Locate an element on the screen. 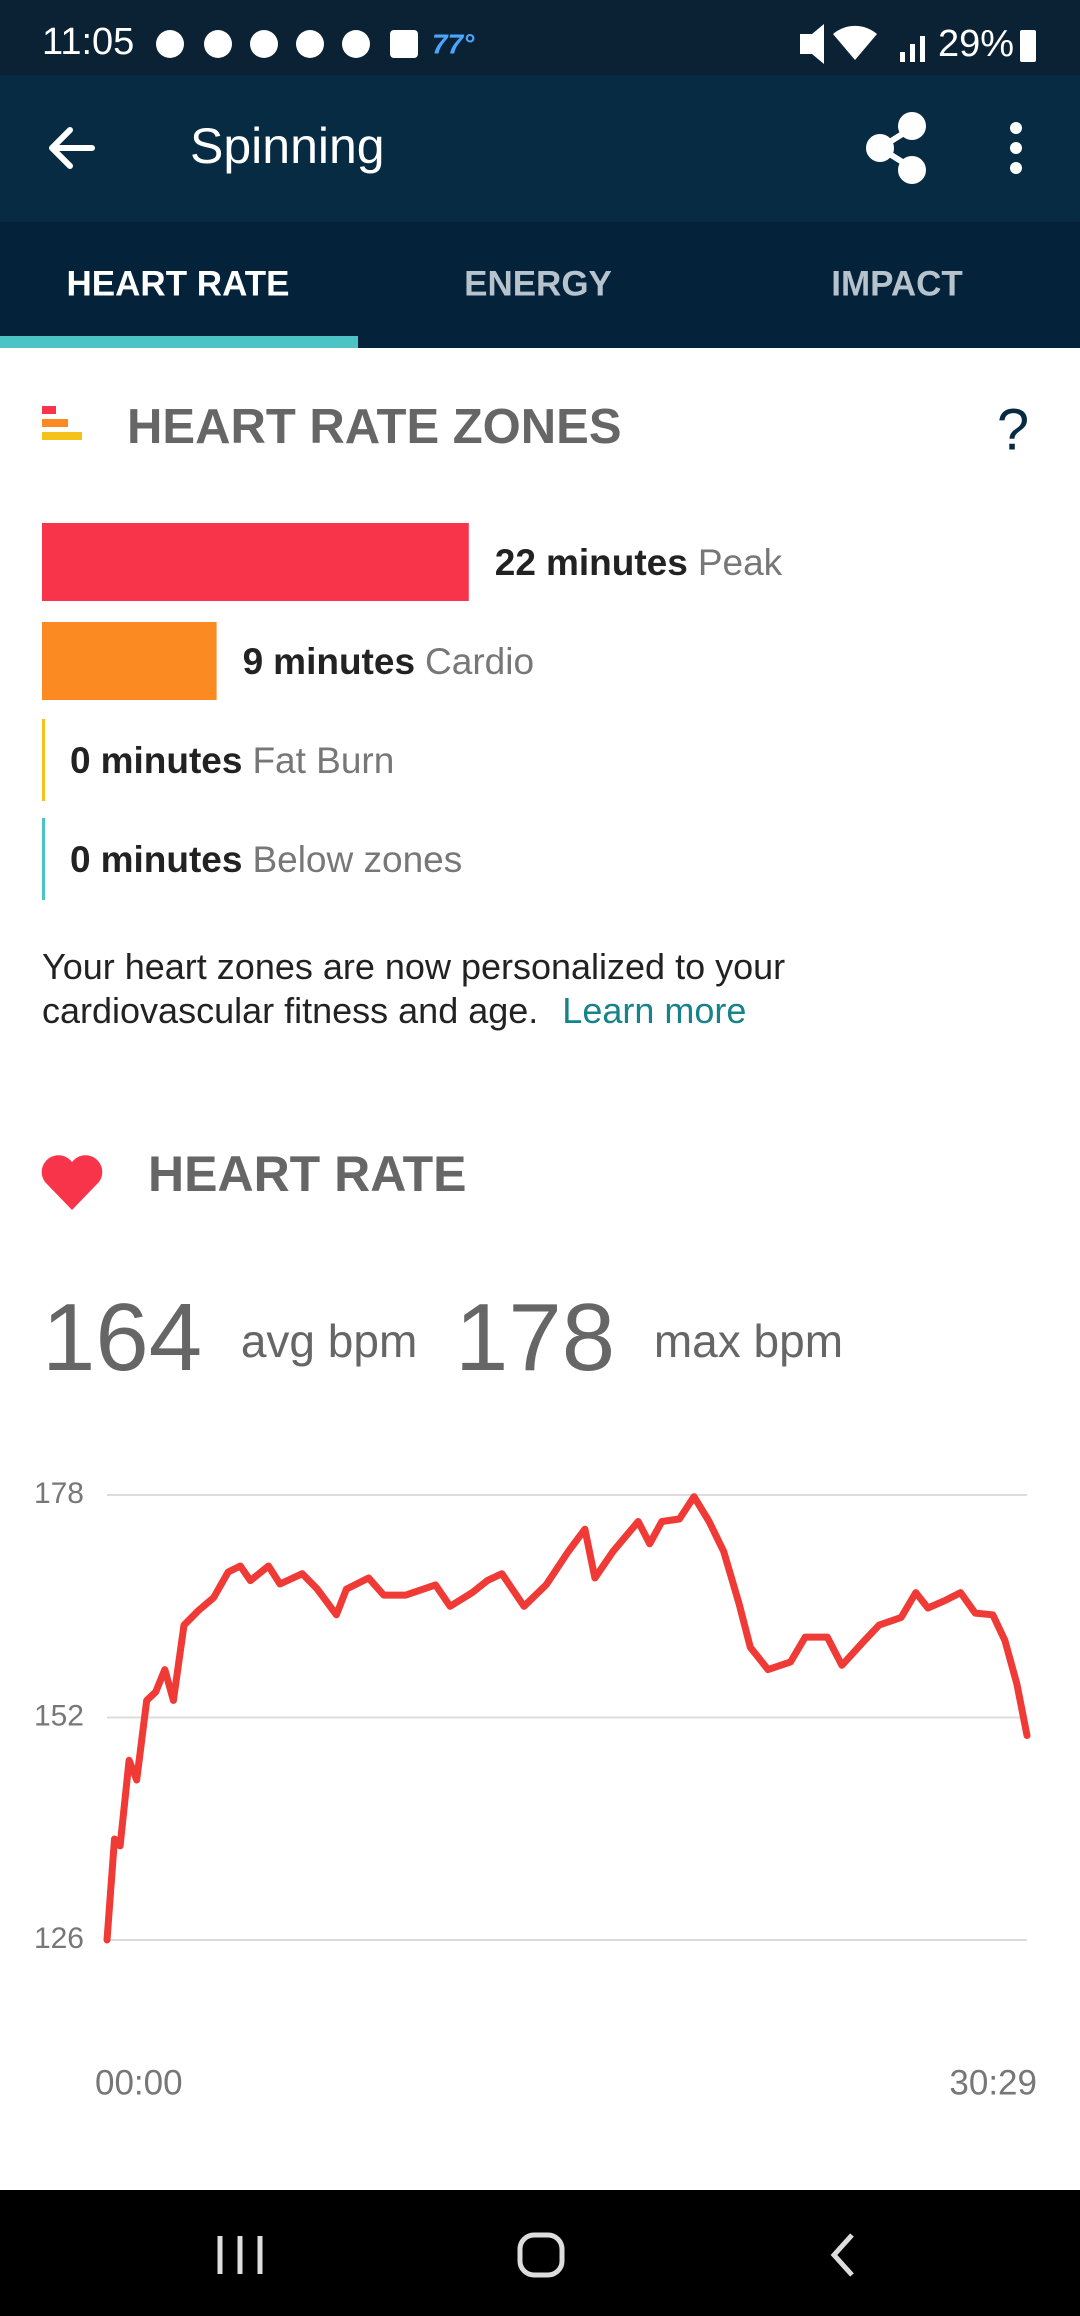 This screenshot has height=2316, width=1080. nav-bar is located at coordinates (540, 2253).